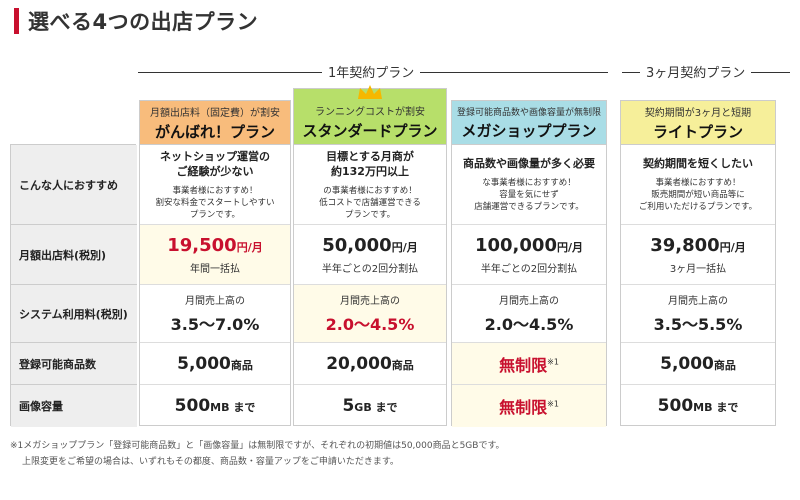 This screenshot has width=800, height=500. Describe the element at coordinates (348, 406) in the screenshot. I see `image-capacity-value: 5` at that location.